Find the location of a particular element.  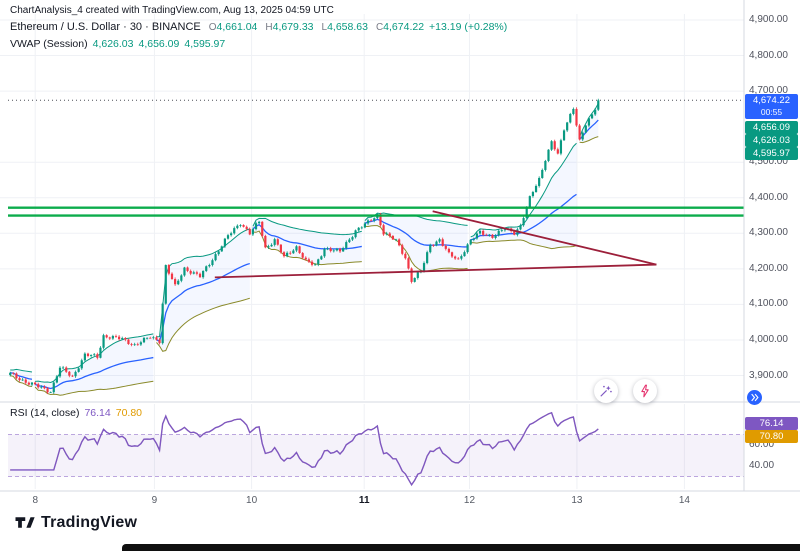

lightning-button is located at coordinates (645, 391).